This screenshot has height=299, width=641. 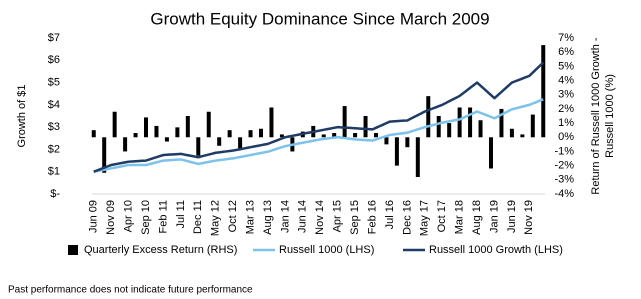 What do you see at coordinates (250, 217) in the screenshot?
I see `x-tick-label: Mar 13` at bounding box center [250, 217].